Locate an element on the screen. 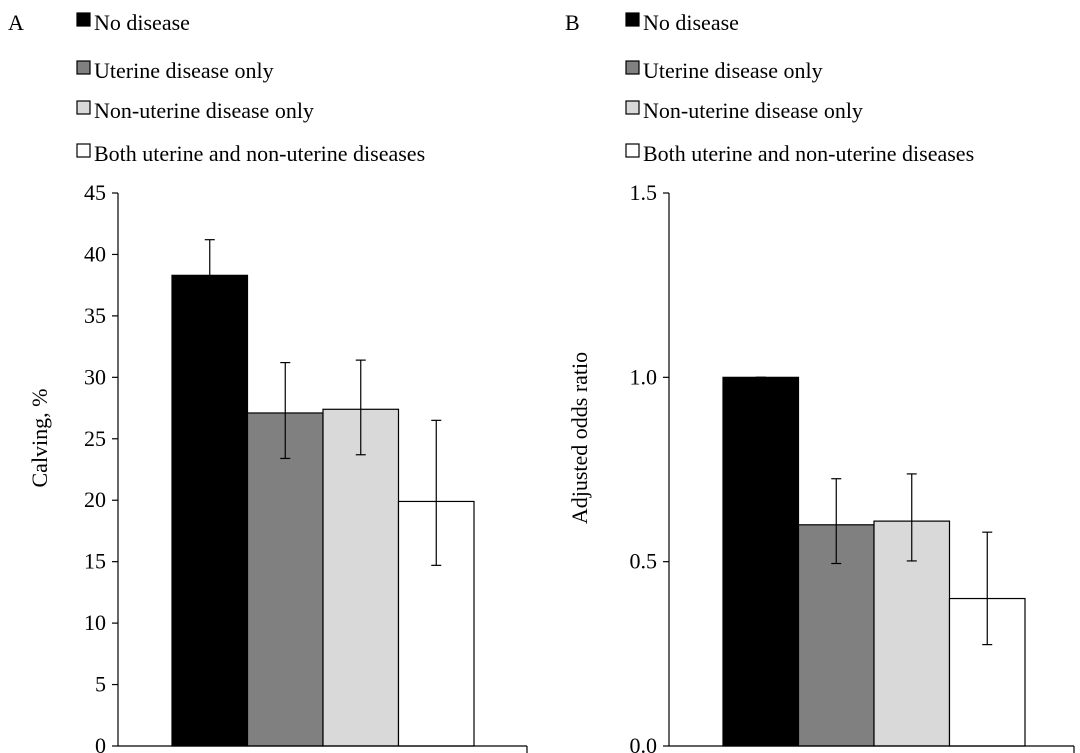 Image resolution: width=1080 pixels, height=753 pixels. legend-b-swatch-uterine is located at coordinates (632, 67).